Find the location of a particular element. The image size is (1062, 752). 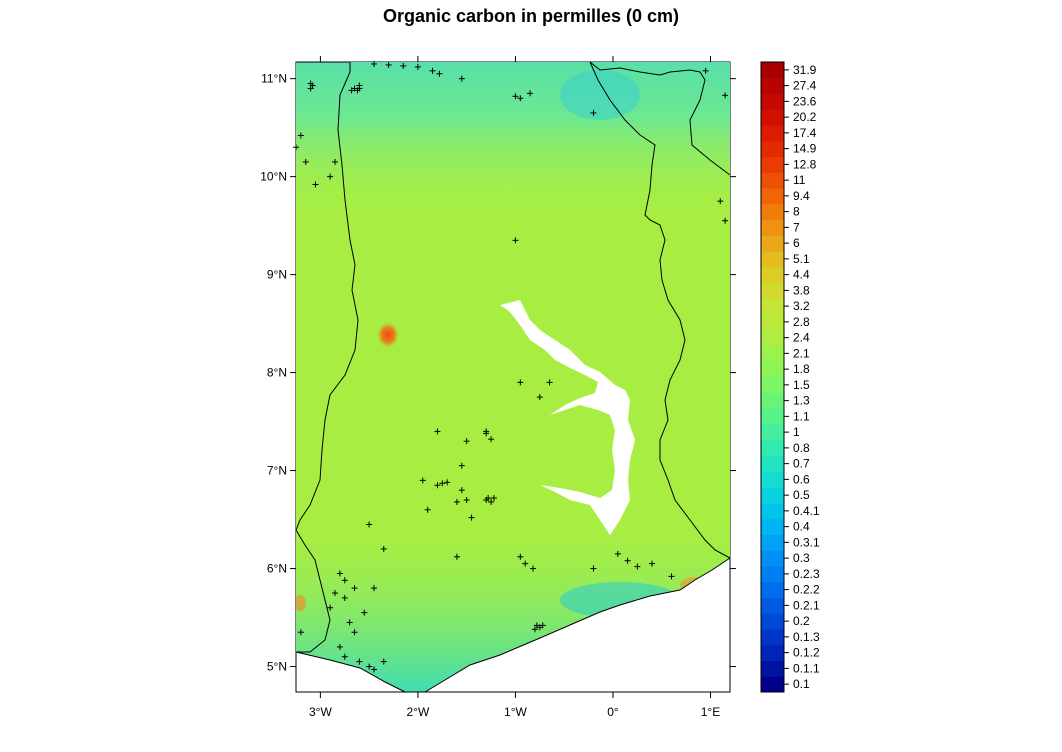

lake-volta is located at coordinates (567, 417).